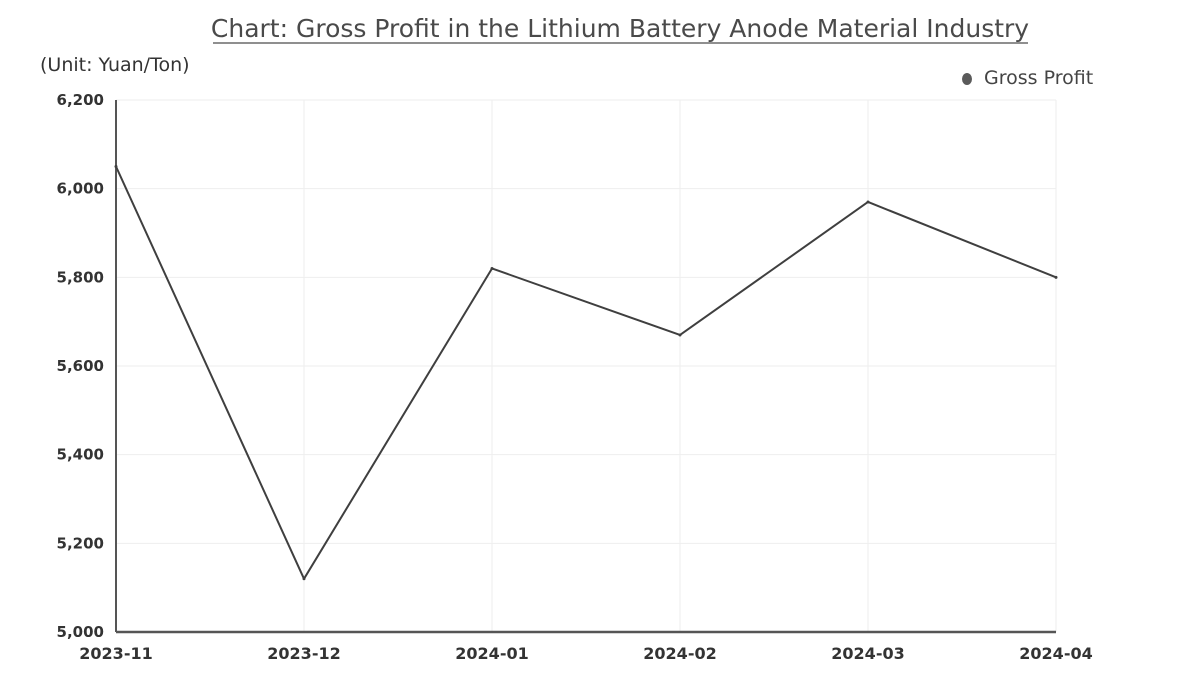 The image size is (1190, 684). Describe the element at coordinates (80, 100) in the screenshot. I see `y-tick-label: 6,200` at that location.